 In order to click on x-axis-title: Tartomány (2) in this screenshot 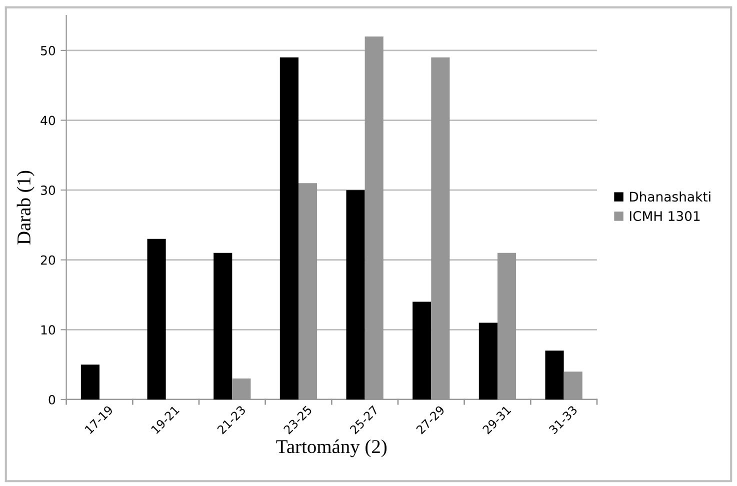, I will do `click(331, 448)`.